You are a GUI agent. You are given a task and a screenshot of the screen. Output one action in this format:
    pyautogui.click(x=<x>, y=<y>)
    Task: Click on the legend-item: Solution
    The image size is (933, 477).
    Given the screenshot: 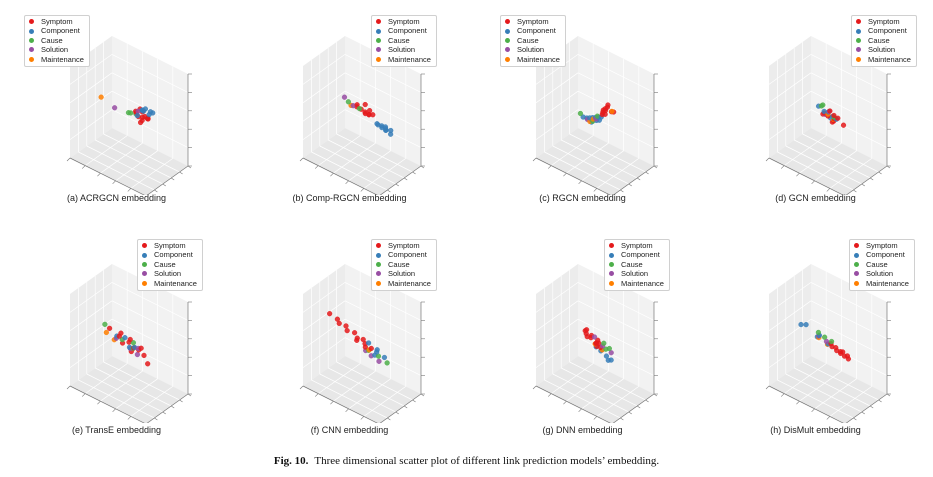 What is the action you would take?
    pyautogui.click(x=881, y=273)
    